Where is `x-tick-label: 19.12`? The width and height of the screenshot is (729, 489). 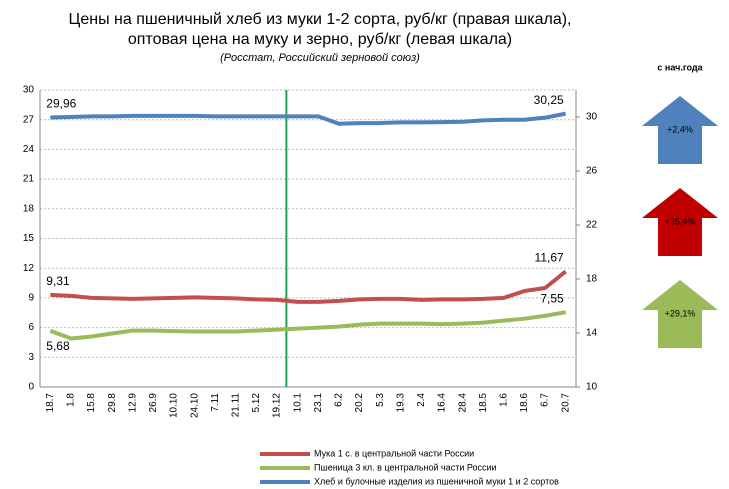
x-tick-label: 19.12 is located at coordinates (277, 405).